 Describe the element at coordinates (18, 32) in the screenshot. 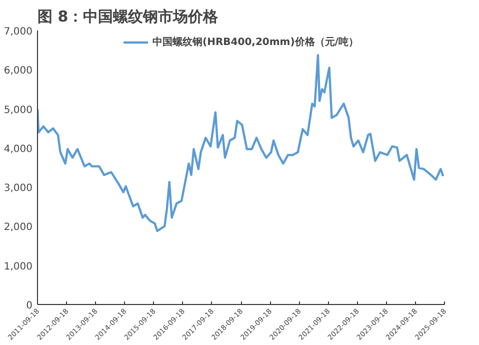

I see `y-tick-label: 7,000` at that location.